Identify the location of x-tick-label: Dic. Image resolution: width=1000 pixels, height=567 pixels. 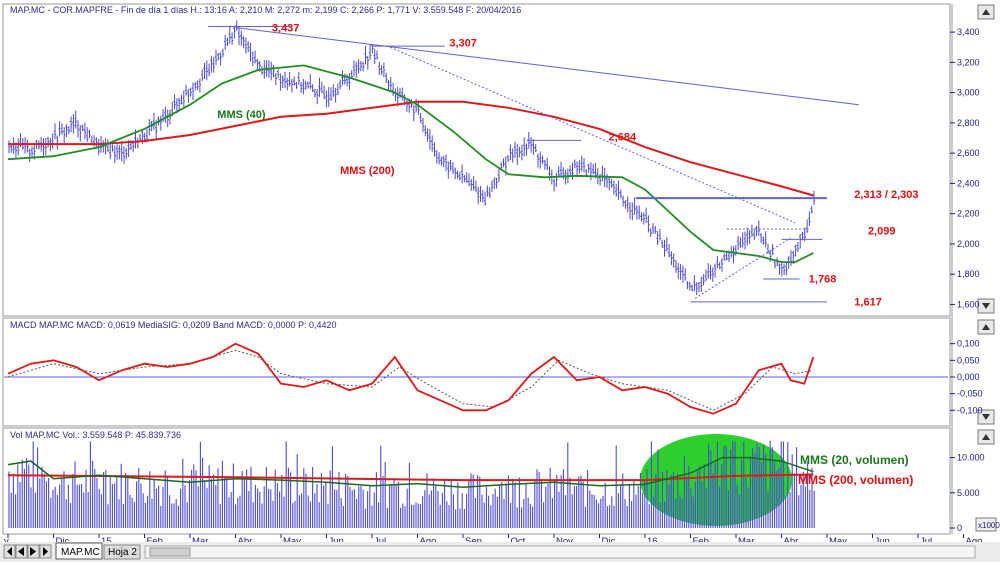
(609, 541).